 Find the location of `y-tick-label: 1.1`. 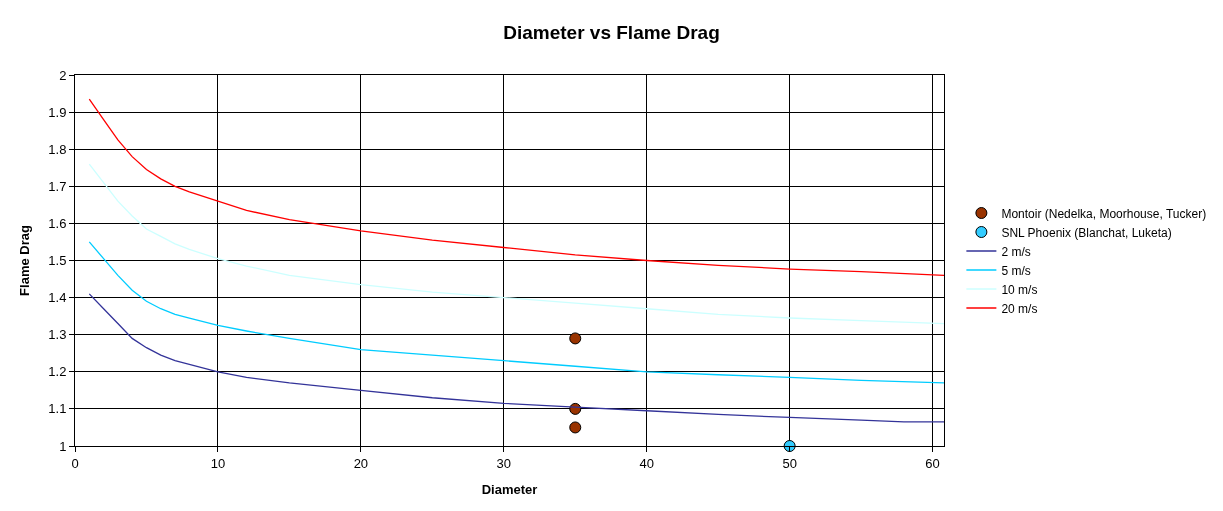

y-tick-label: 1.1 is located at coordinates (57, 409).